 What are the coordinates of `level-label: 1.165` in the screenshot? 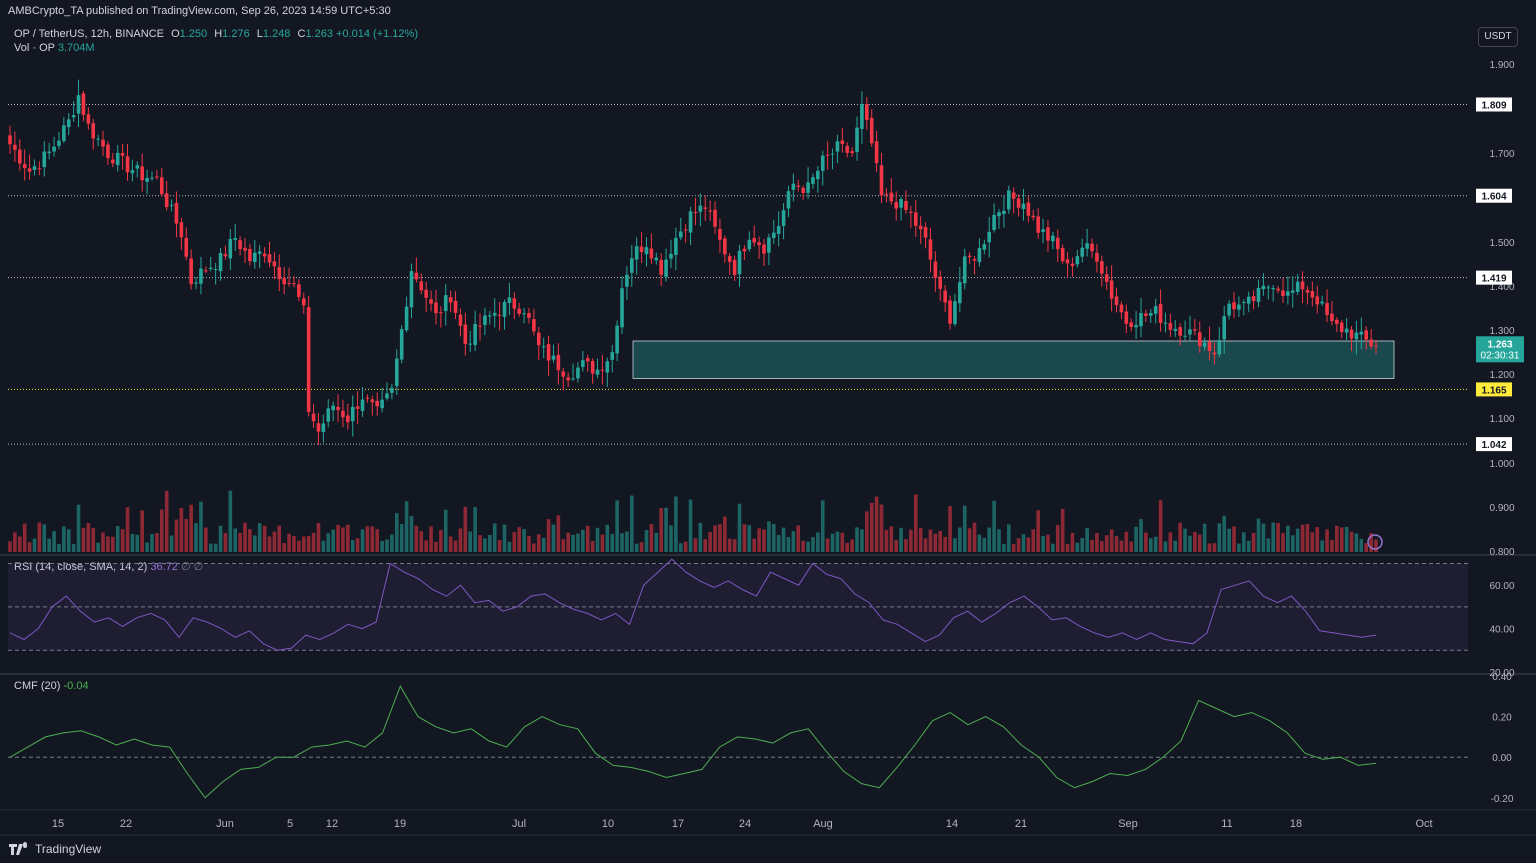 It's located at (1493, 390).